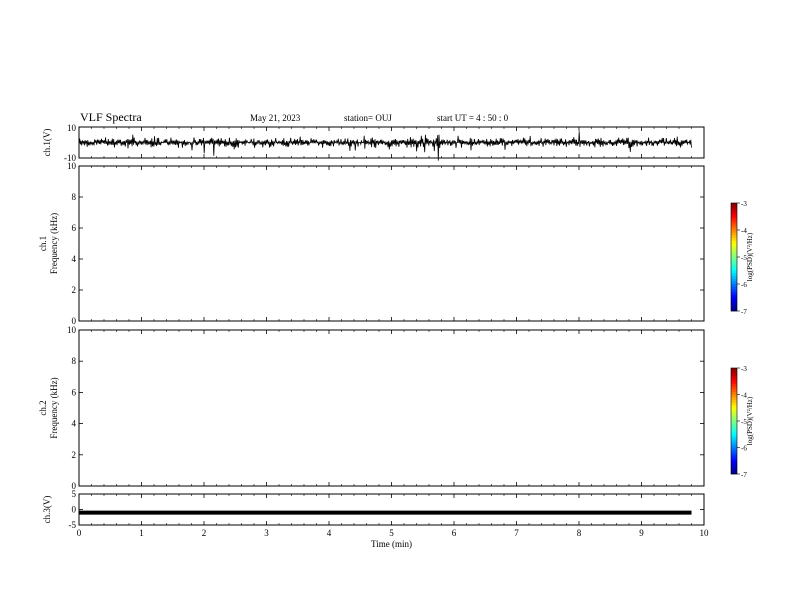  I want to click on station-label: station= OUJ, so click(368, 118).